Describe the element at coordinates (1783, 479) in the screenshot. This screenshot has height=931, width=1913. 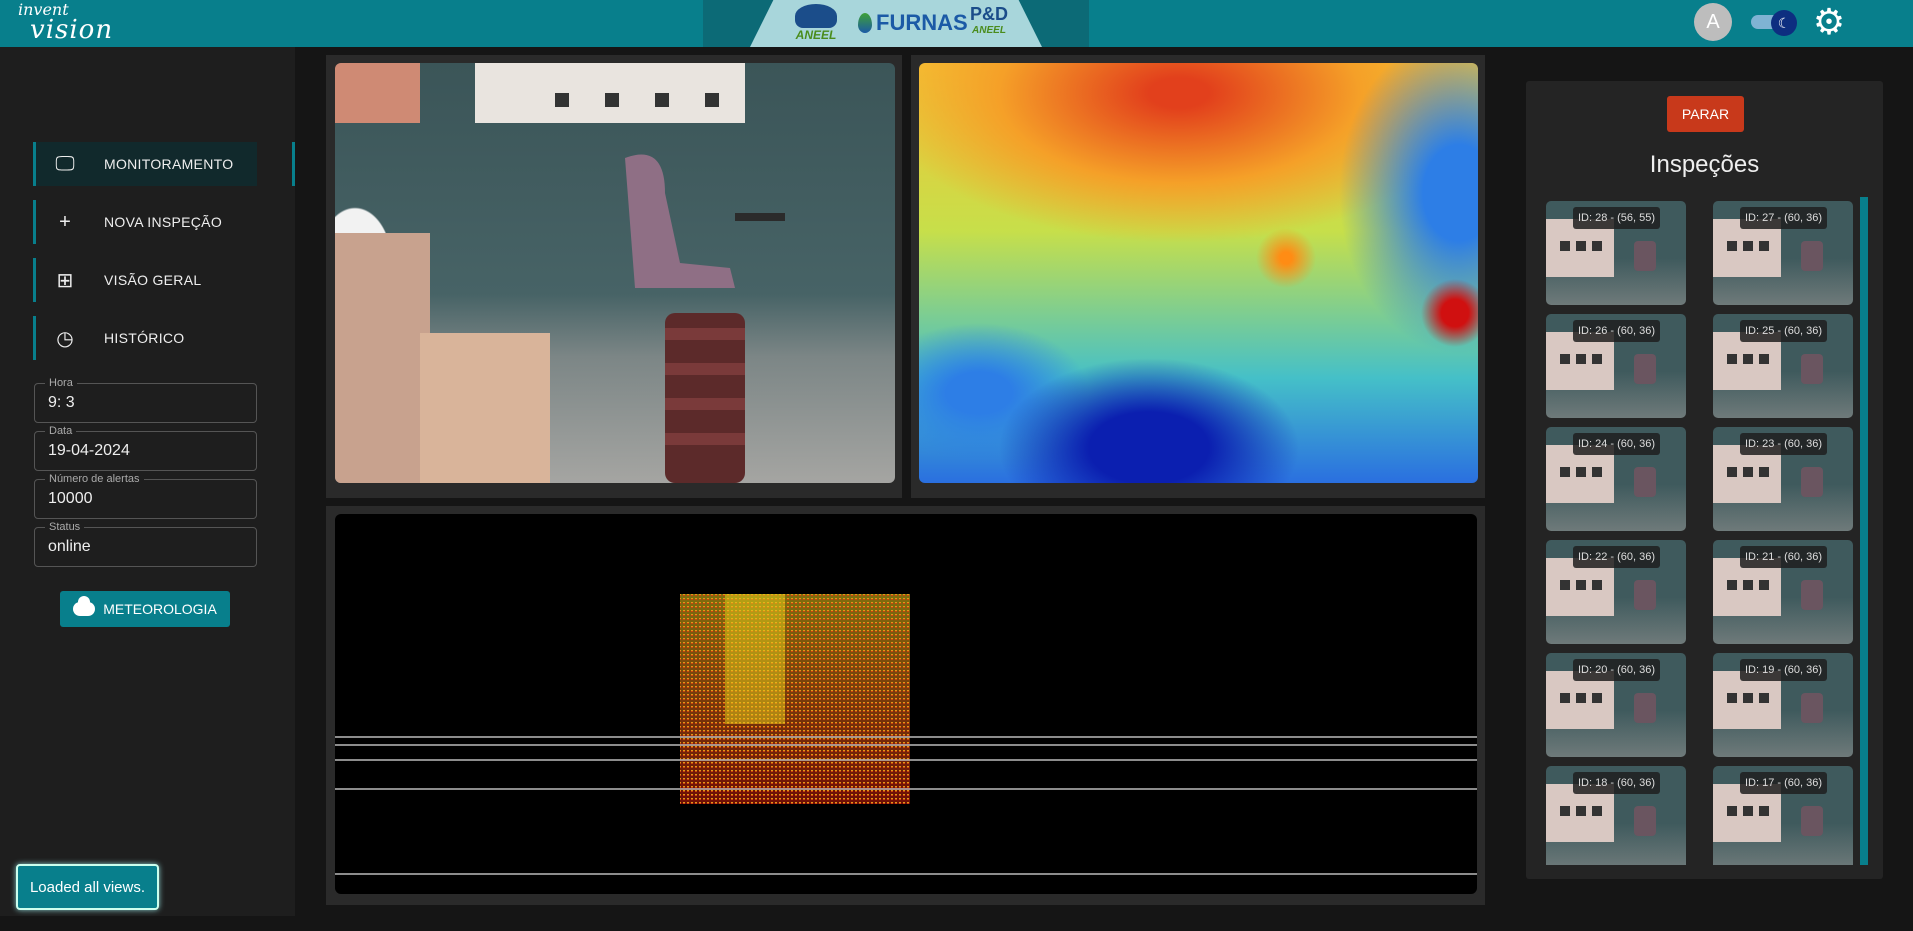
I see `inspection-thumbnail: ID: 23 - (60, 36)` at that location.